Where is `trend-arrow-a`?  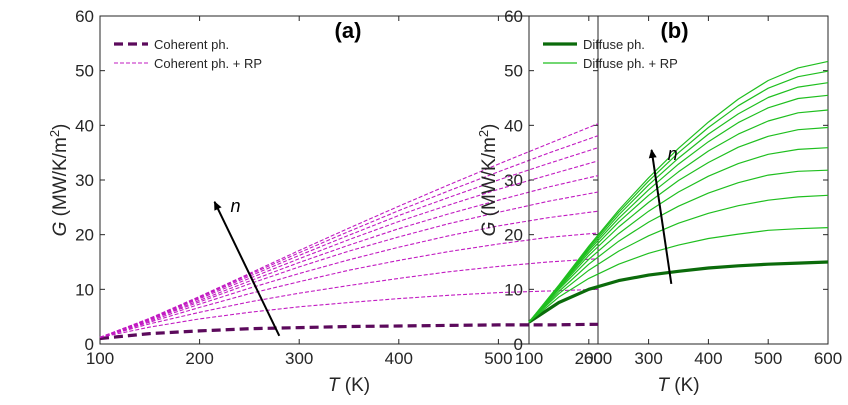
trend-arrow-a is located at coordinates (247, 268).